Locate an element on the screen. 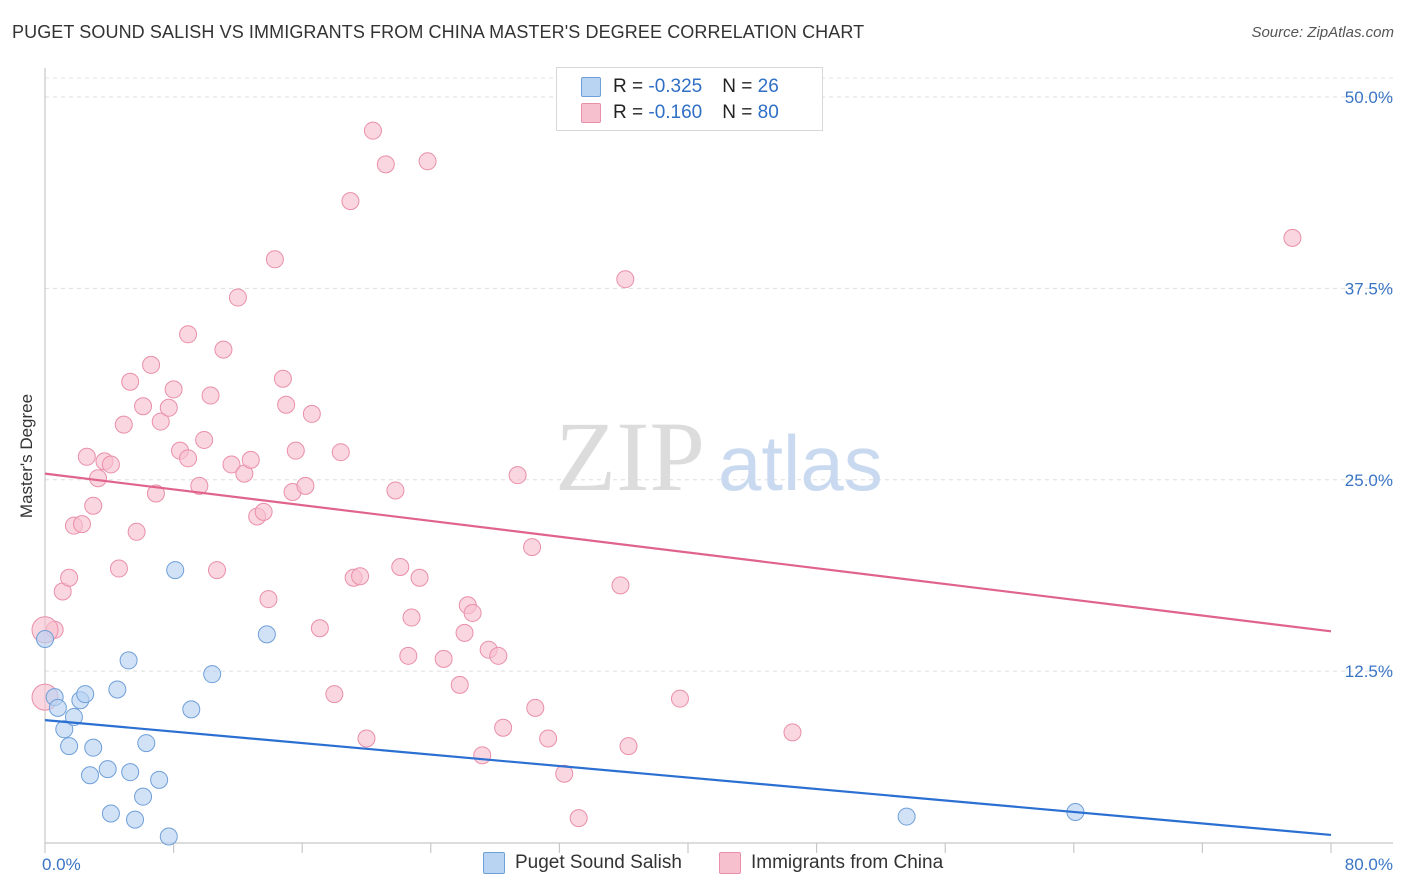 The height and width of the screenshot is (892, 1406). legend-r-value-china: -0.160 is located at coordinates (675, 112).